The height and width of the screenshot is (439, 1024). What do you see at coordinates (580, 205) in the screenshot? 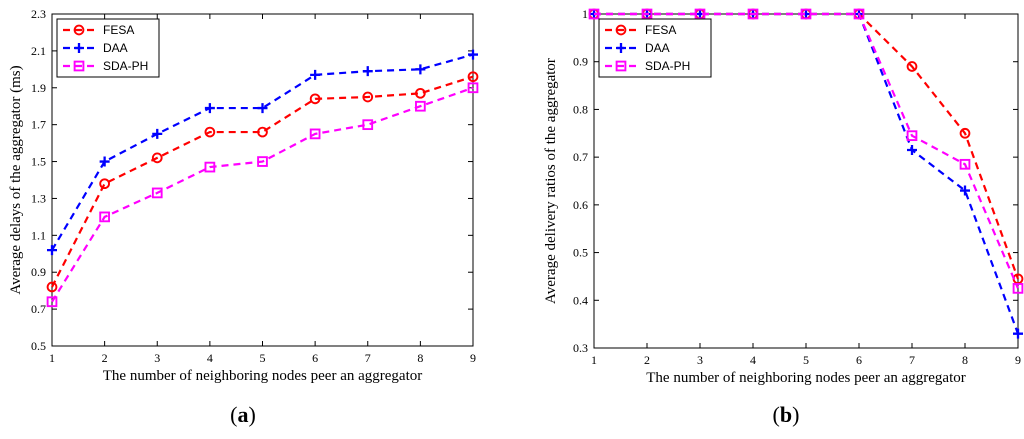
I see `y-tick-label: 0.6` at bounding box center [580, 205].